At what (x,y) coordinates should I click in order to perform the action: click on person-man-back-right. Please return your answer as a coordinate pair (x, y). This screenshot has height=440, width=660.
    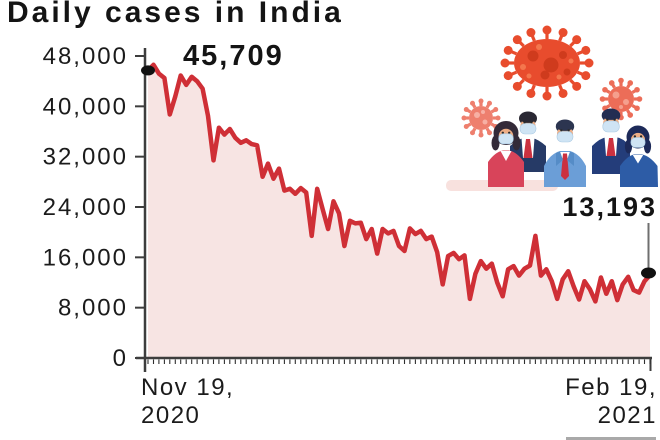
    Looking at the image, I should click on (611, 141).